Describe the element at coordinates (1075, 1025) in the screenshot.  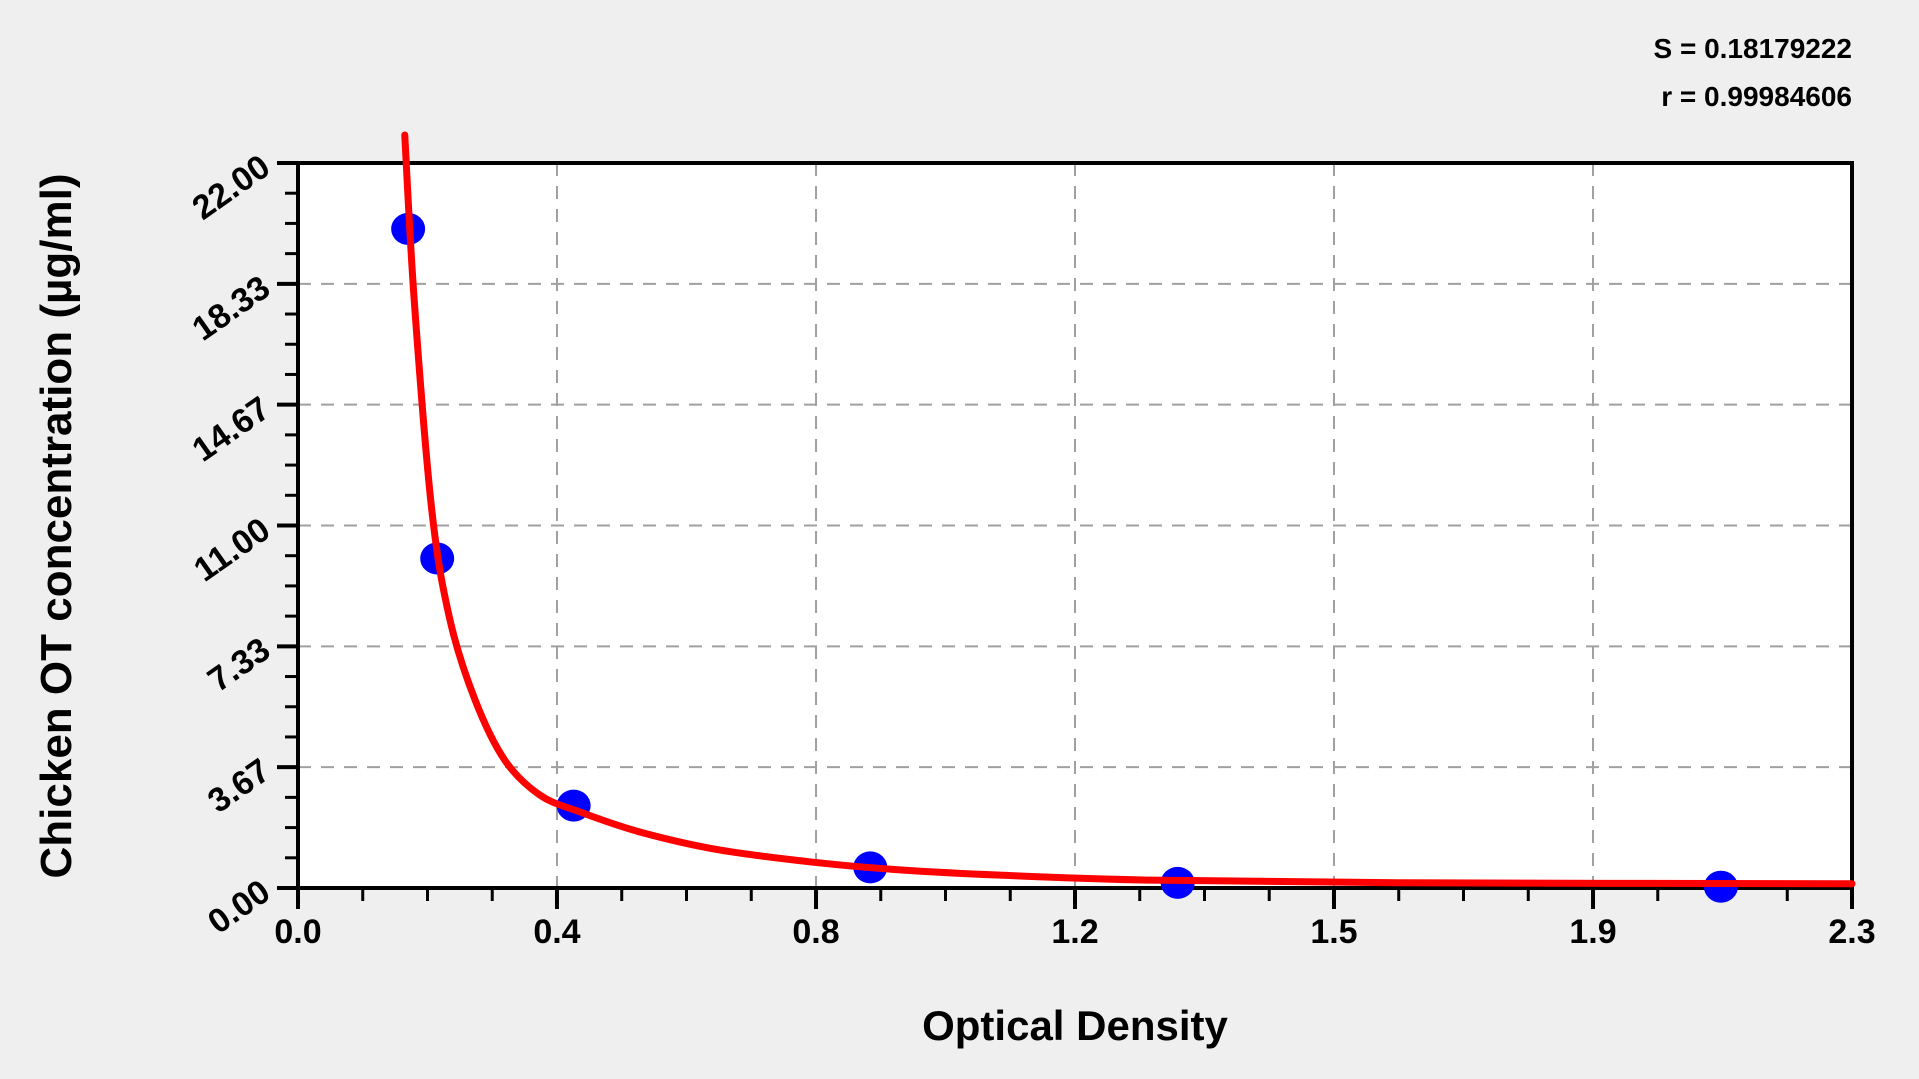
I see `x-axis-title: Optical Density` at that location.